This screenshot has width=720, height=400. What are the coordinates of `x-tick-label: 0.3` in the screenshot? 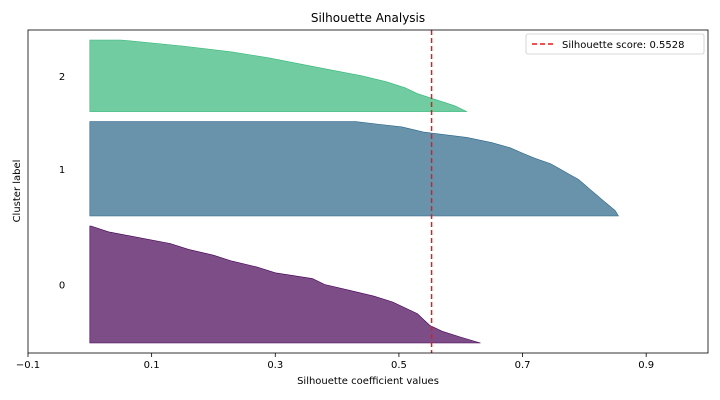 It's located at (275, 365).